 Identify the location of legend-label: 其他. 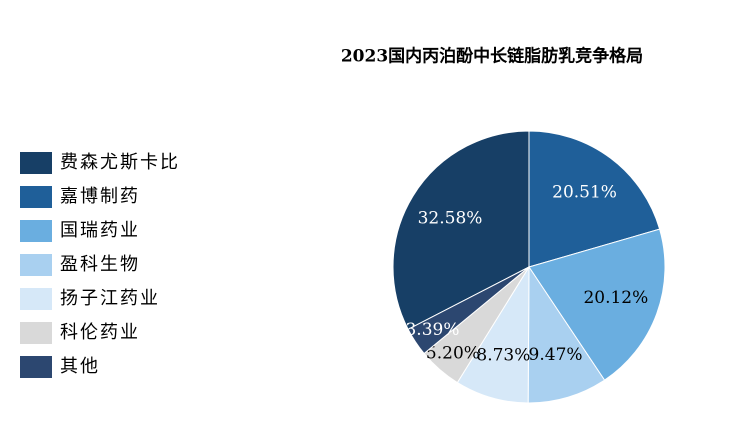
(80, 366).